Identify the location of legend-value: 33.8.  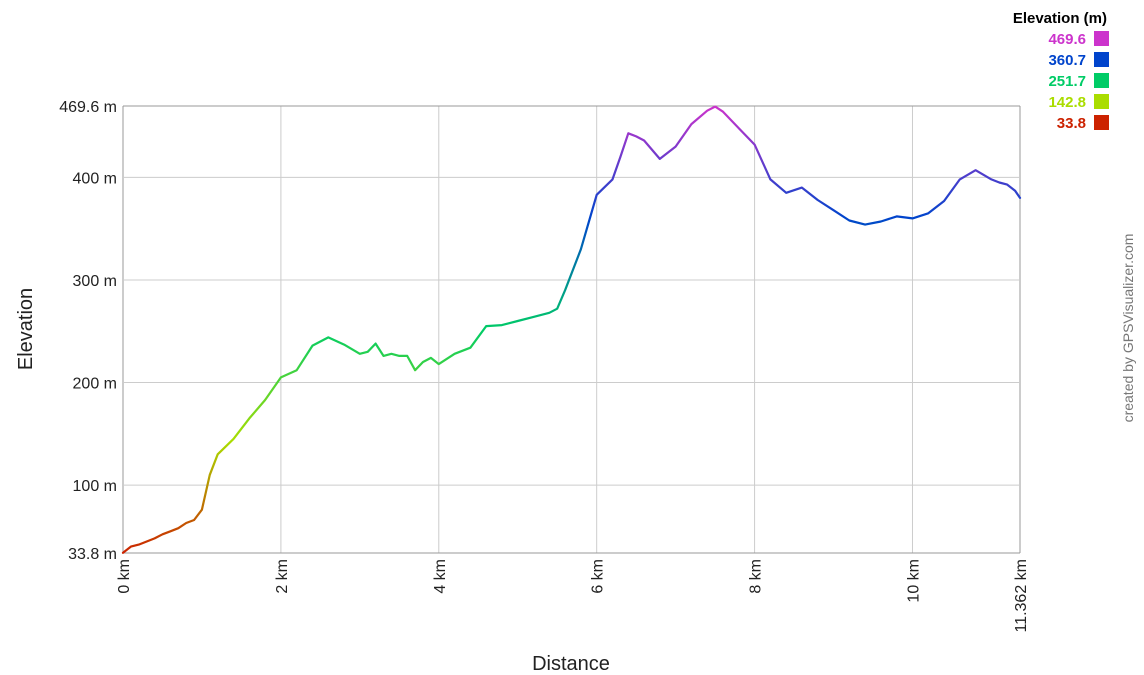
(1071, 123).